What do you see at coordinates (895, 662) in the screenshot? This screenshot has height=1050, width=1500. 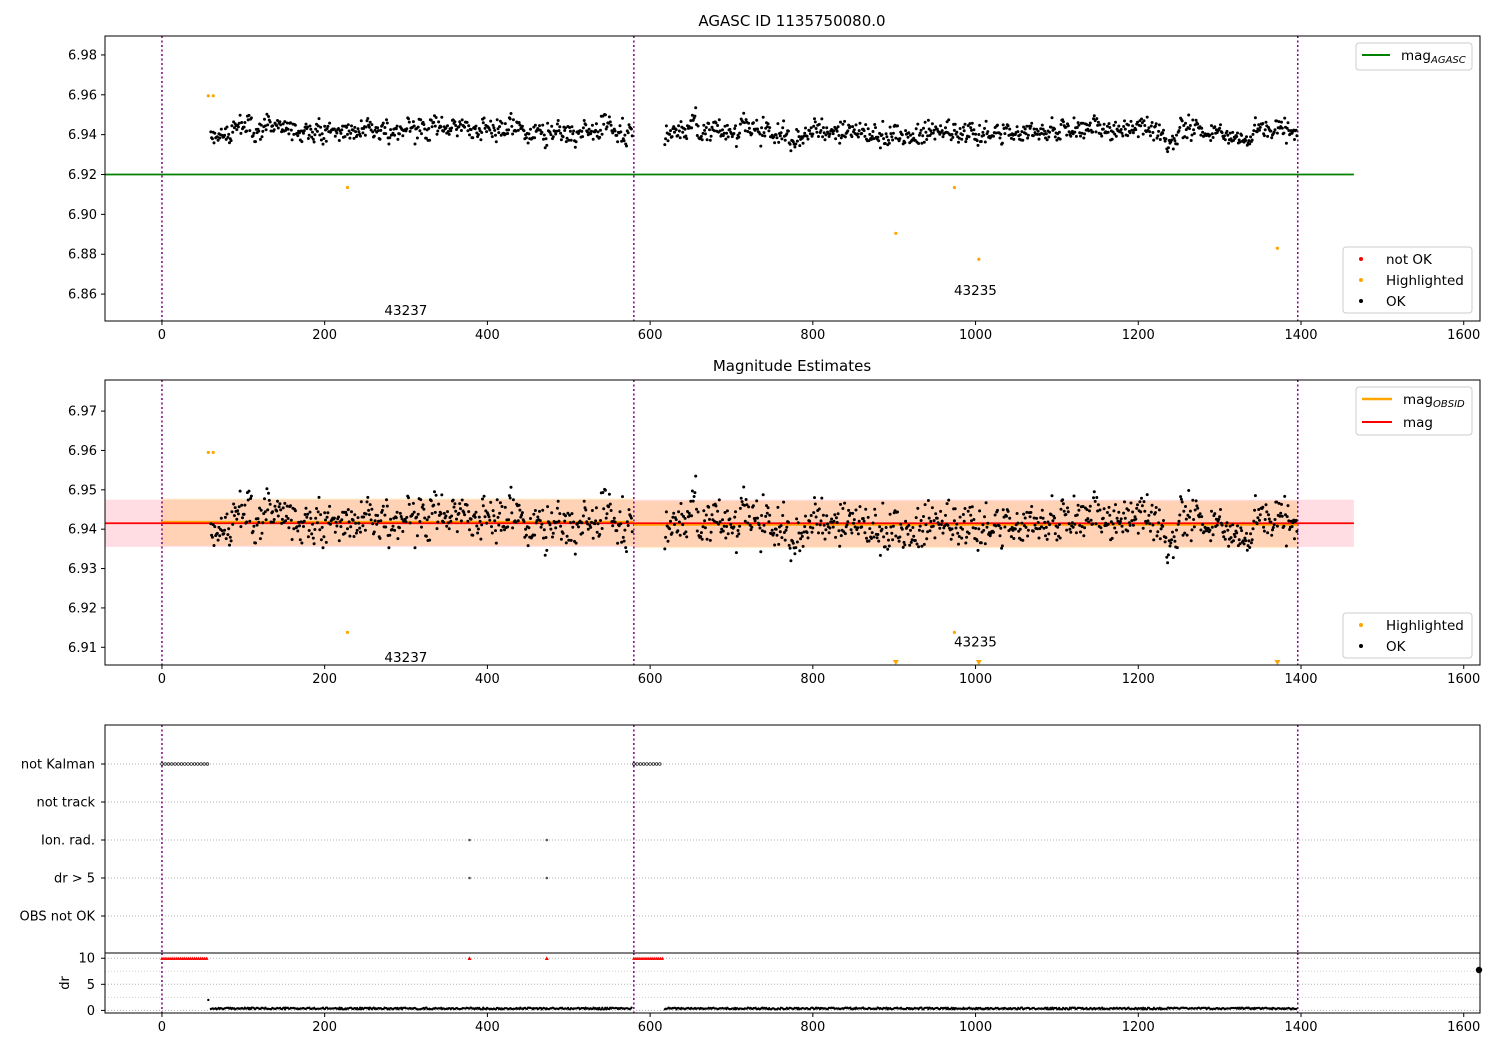 I see `offscale-marker` at bounding box center [895, 662].